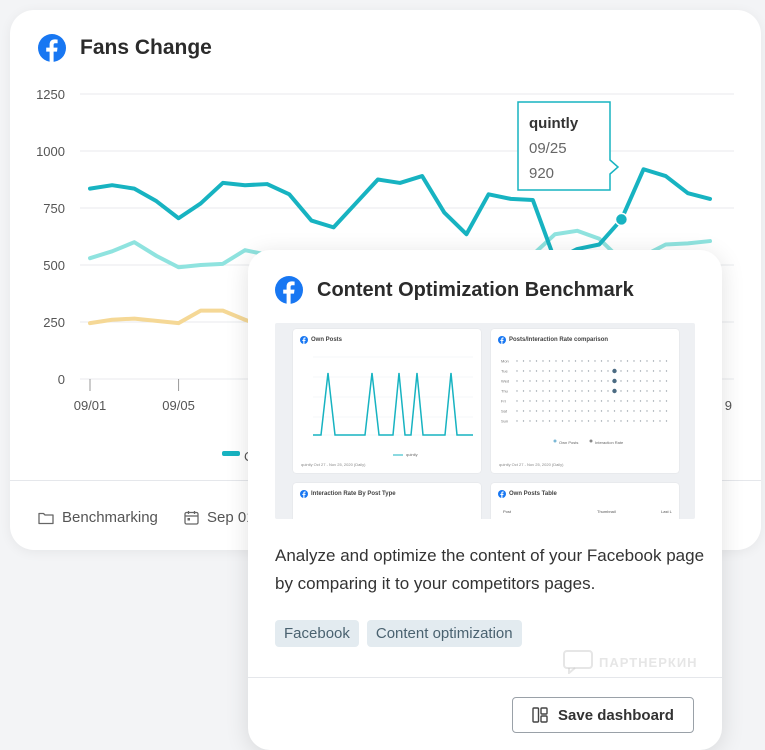 This screenshot has height=750, width=765. What do you see at coordinates (327, 340) in the screenshot?
I see `preview-own-posts-title: Own Posts` at bounding box center [327, 340].